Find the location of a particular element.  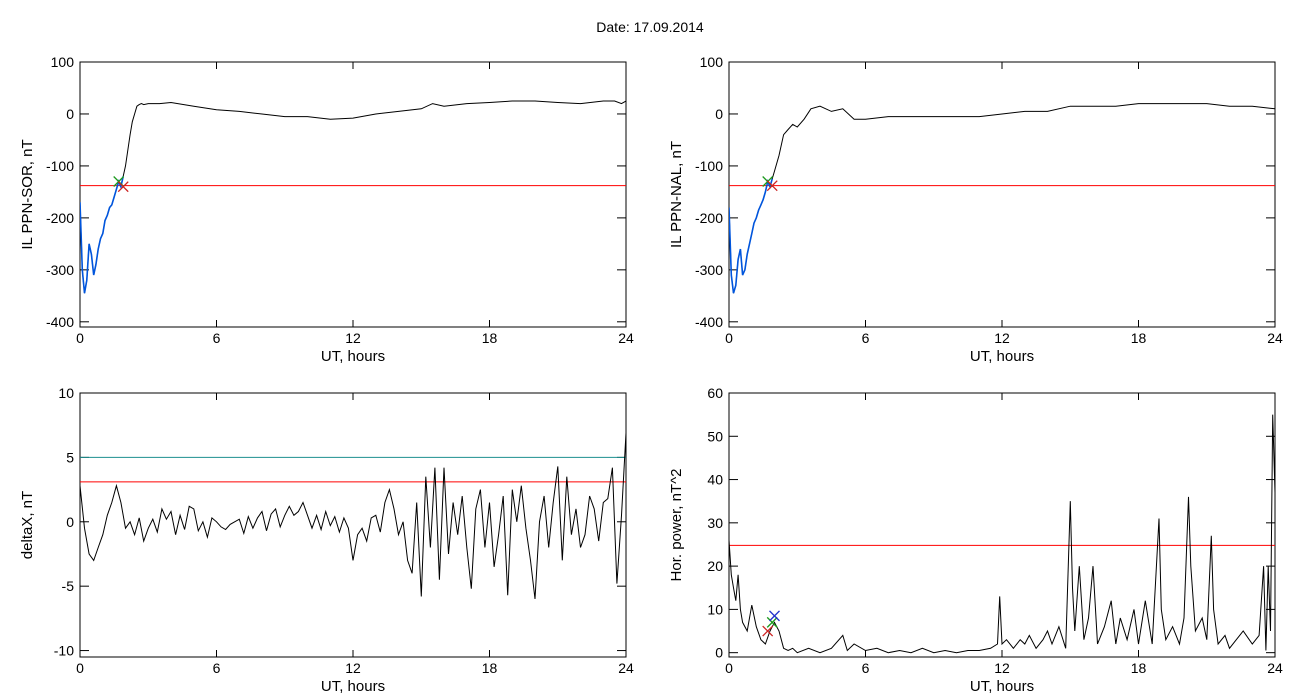

y-axis-label: IL PPN-NAL, nT is located at coordinates (676, 194).